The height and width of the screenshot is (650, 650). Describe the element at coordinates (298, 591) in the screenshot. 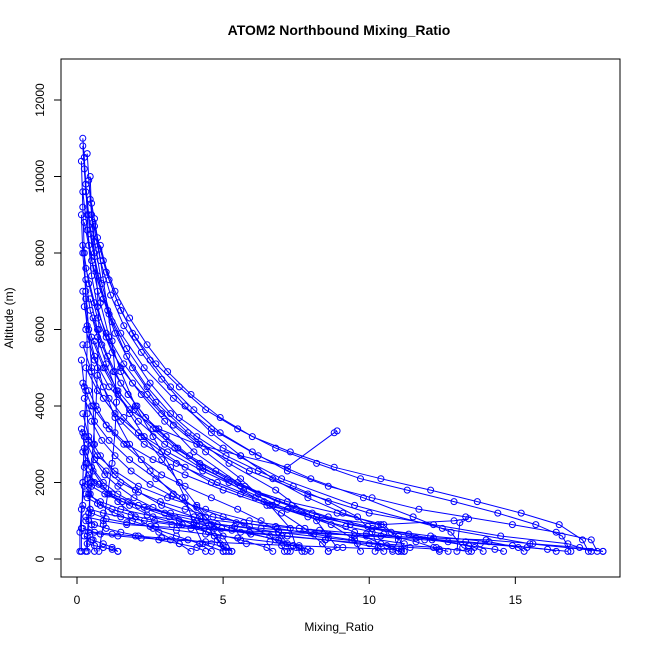

I see `x-axis: 0 5 10 15` at that location.